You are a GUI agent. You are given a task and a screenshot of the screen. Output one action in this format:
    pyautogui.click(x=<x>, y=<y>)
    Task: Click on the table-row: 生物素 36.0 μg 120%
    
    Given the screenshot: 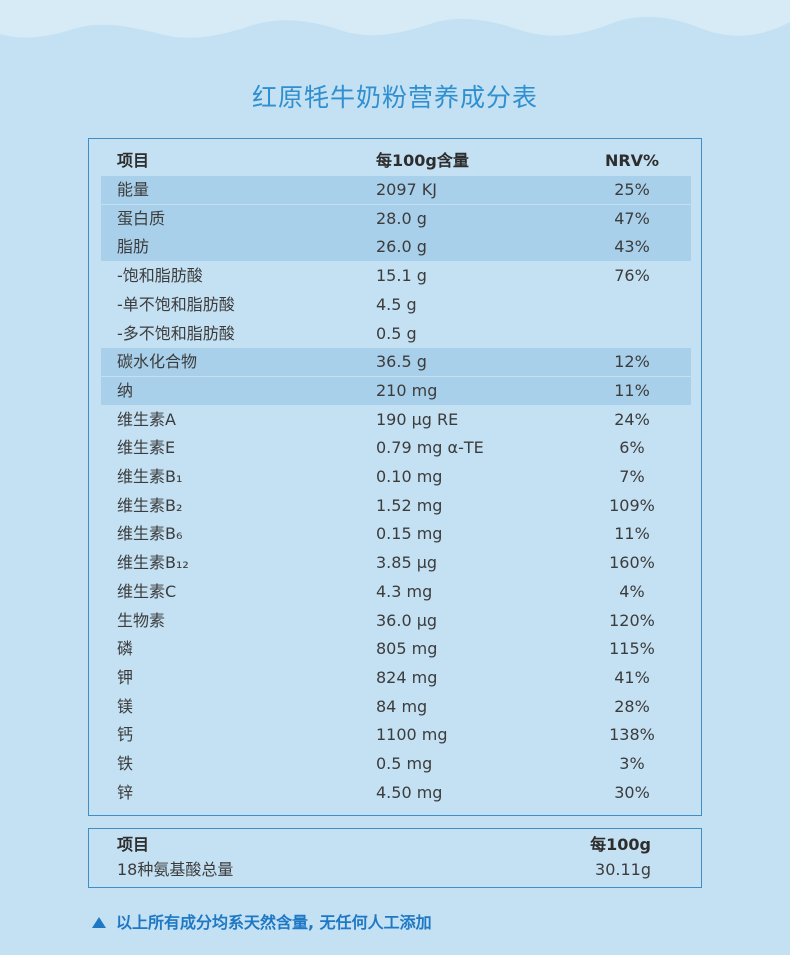 What is the action you would take?
    pyautogui.click(x=396, y=621)
    